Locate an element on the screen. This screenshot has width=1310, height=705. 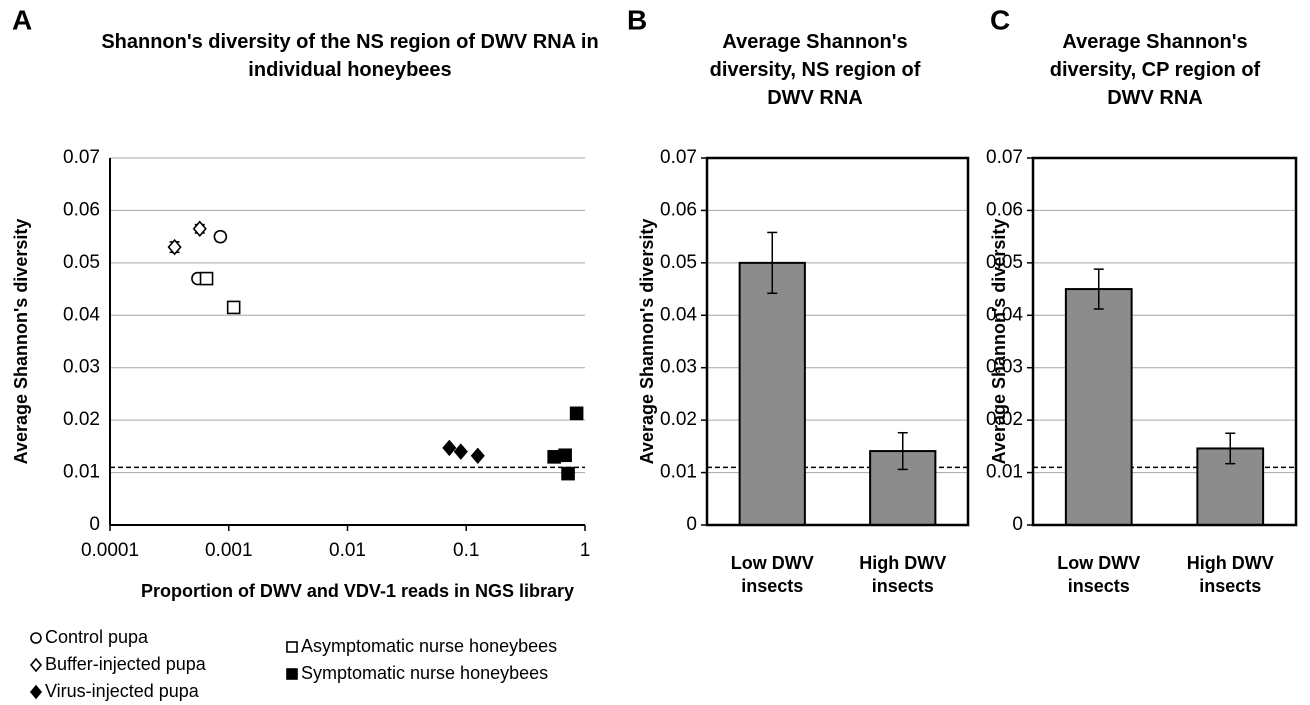
x-tick-label: 1 is located at coordinates (585, 550).